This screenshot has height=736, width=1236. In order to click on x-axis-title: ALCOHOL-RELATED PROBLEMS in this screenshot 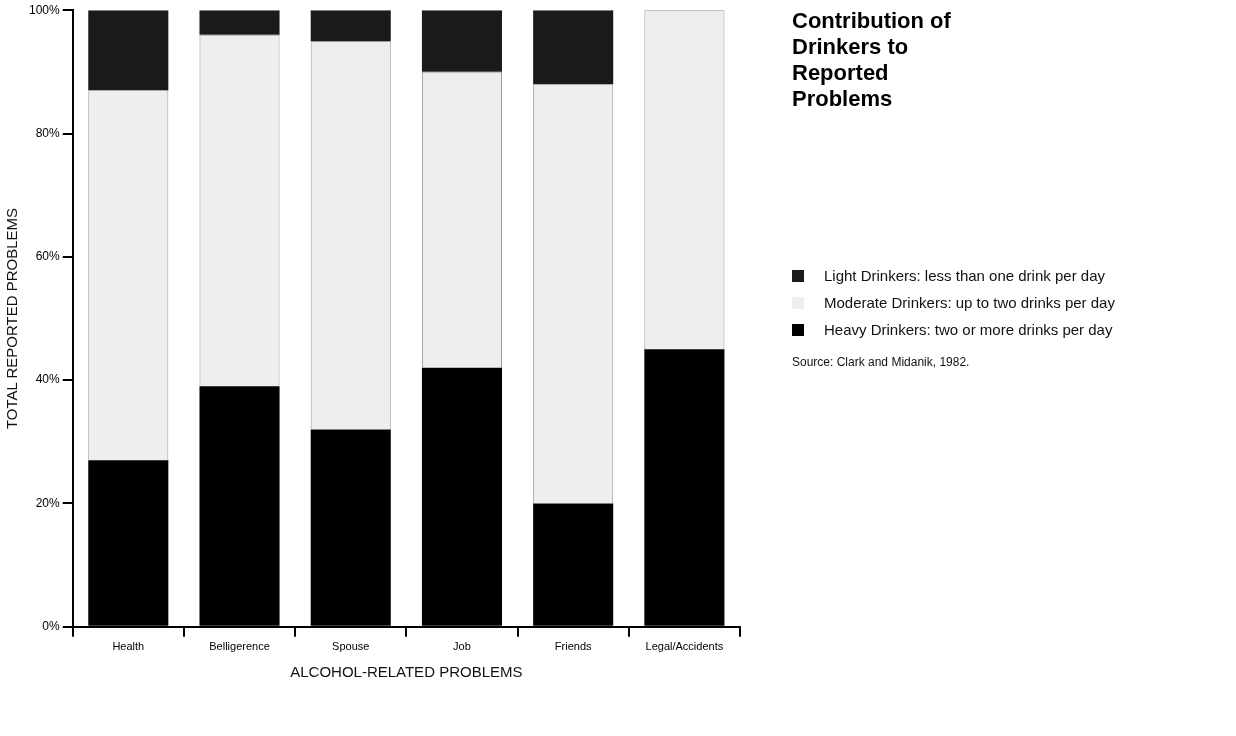, I will do `click(406, 672)`.